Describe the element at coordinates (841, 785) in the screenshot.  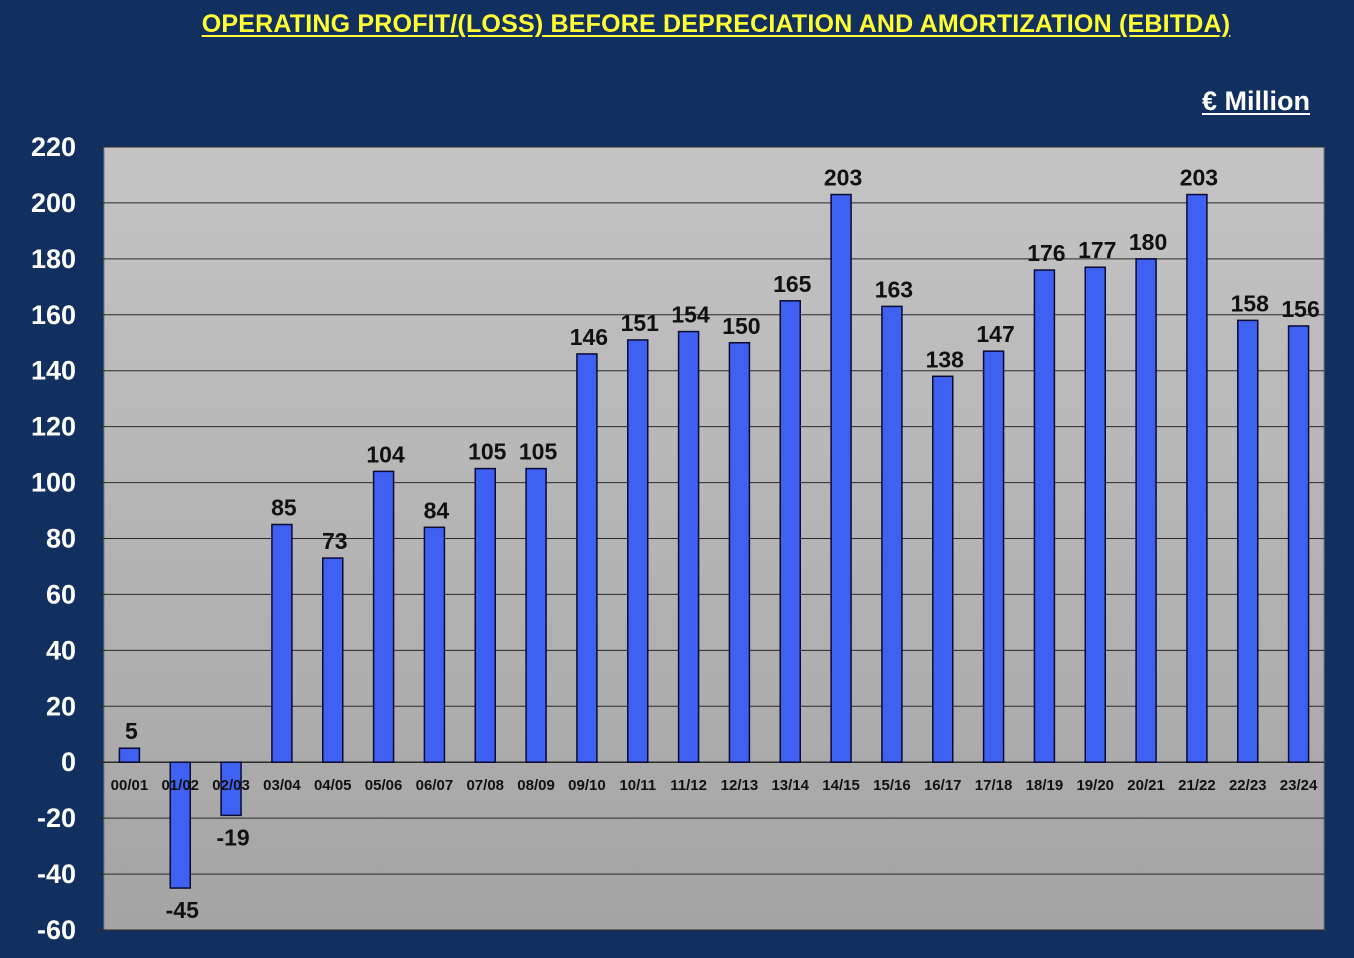
I see `x-tick-label: 14/15` at that location.